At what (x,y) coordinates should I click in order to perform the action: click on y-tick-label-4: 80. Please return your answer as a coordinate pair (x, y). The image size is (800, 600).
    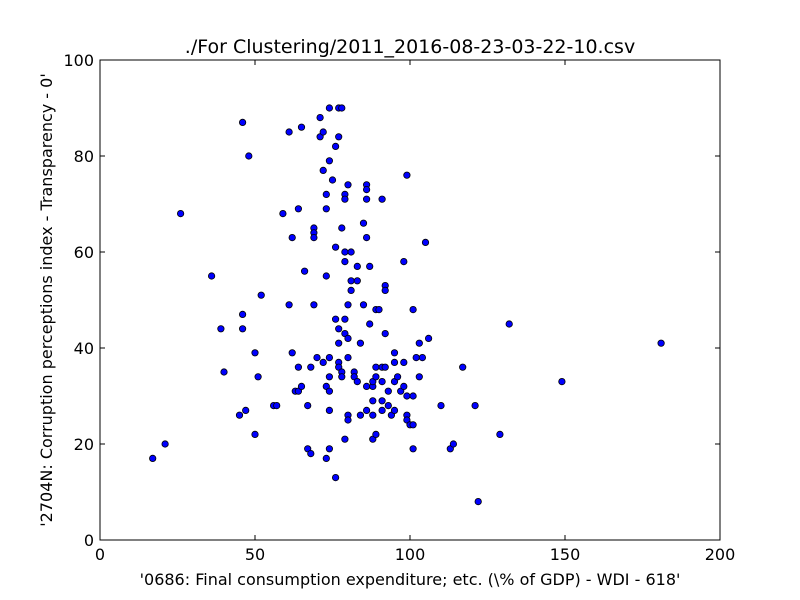
    Looking at the image, I should click on (84, 156).